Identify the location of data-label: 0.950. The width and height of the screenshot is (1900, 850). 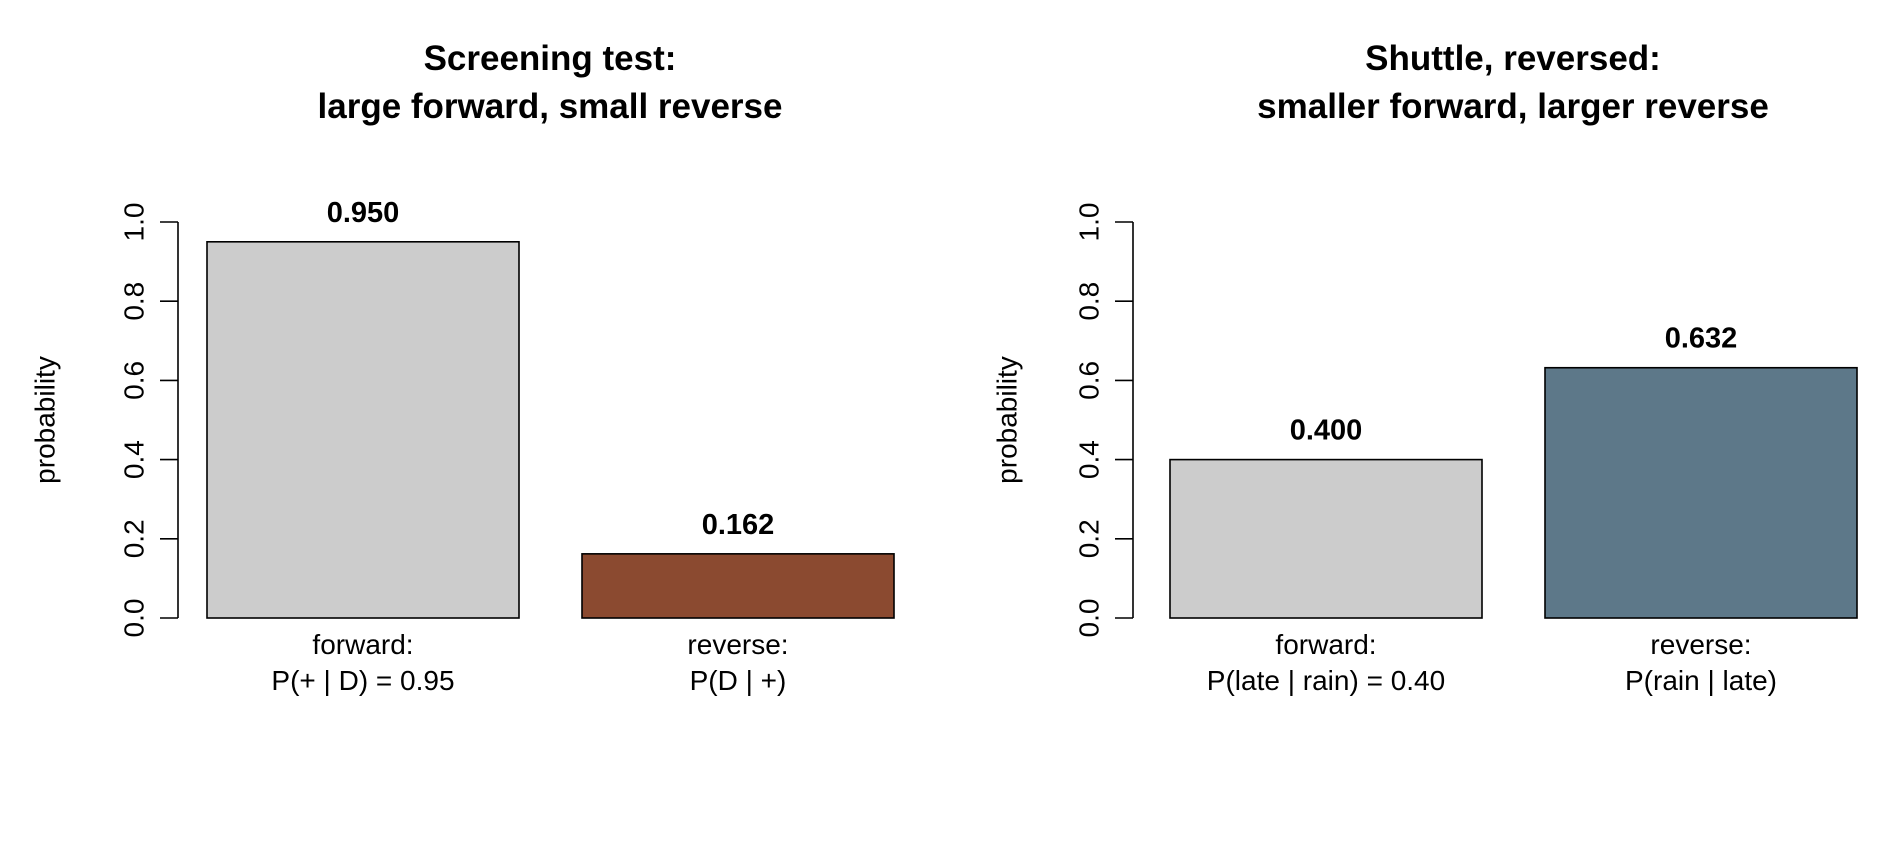
(363, 213).